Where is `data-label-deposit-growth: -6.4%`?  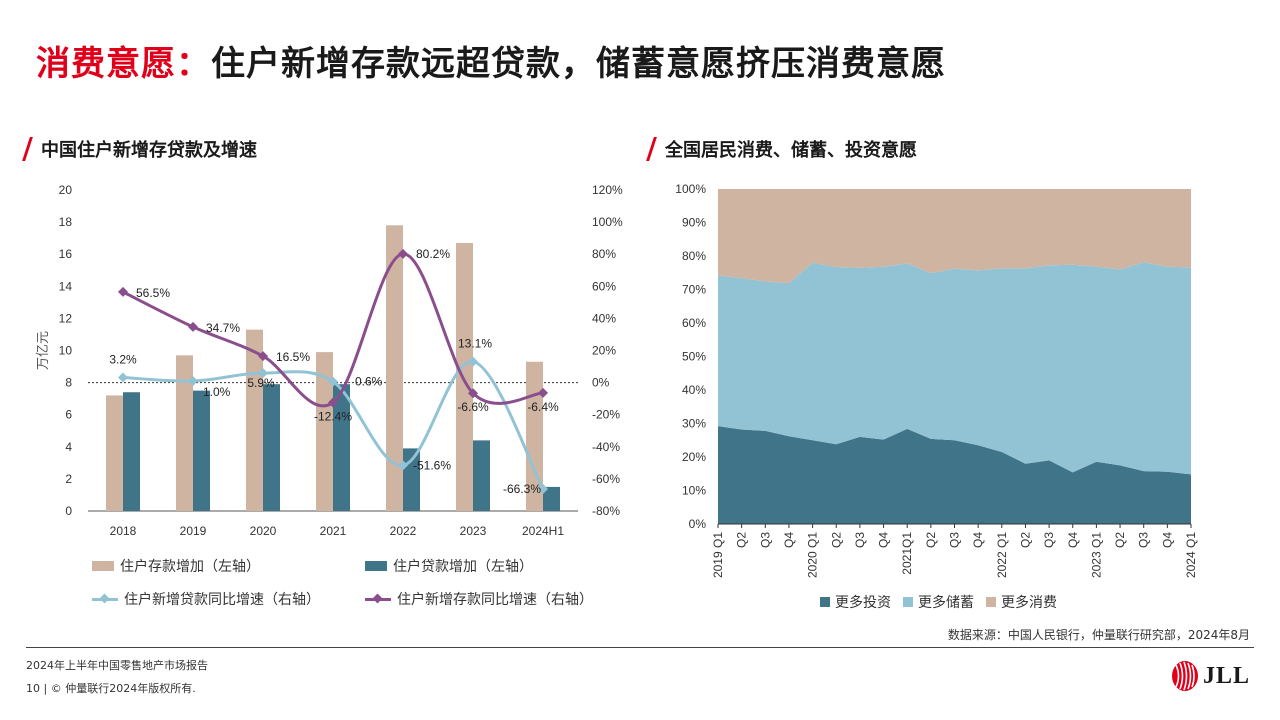 data-label-deposit-growth: -6.4% is located at coordinates (543, 407).